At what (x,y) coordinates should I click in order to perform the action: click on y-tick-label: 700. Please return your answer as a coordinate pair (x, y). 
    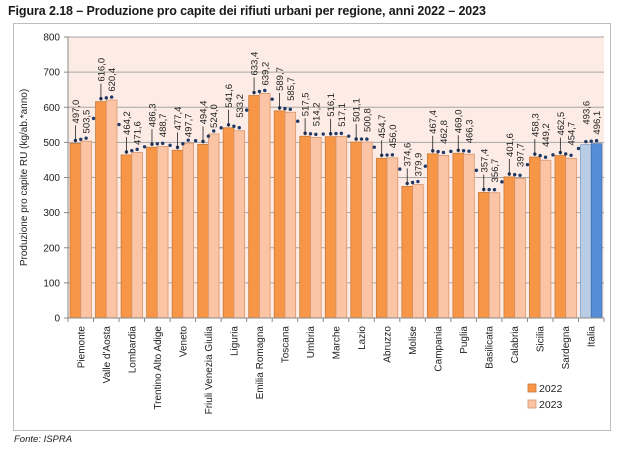
    Looking at the image, I should click on (51, 73).